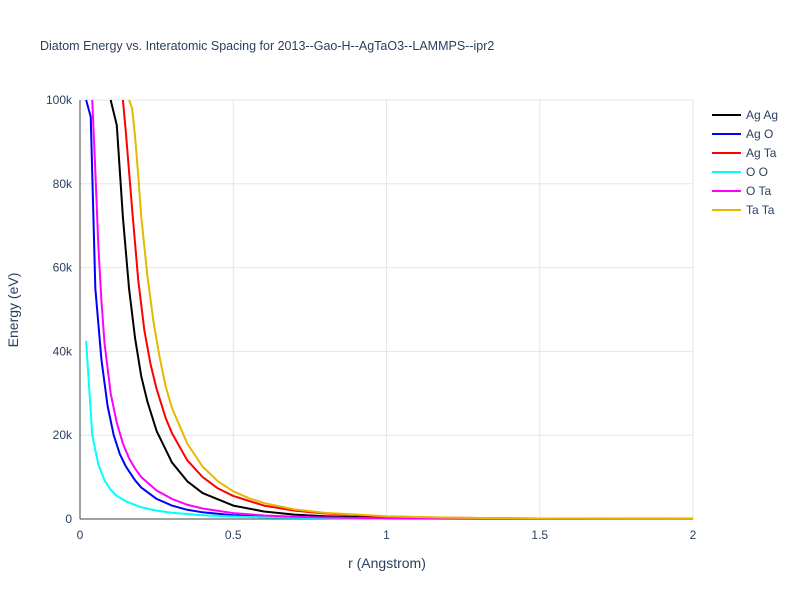  I want to click on legend-item-ag-ag: Ag Ag, so click(745, 115).